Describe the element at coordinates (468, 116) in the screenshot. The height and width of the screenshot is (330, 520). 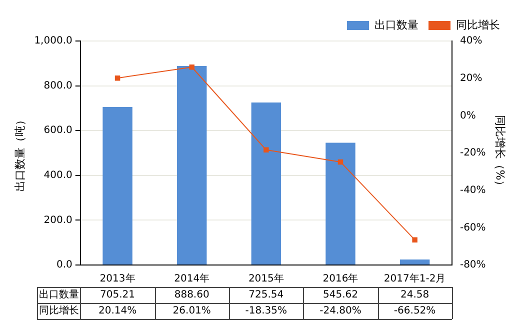
I see `y2-tick-label: 0%` at that location.